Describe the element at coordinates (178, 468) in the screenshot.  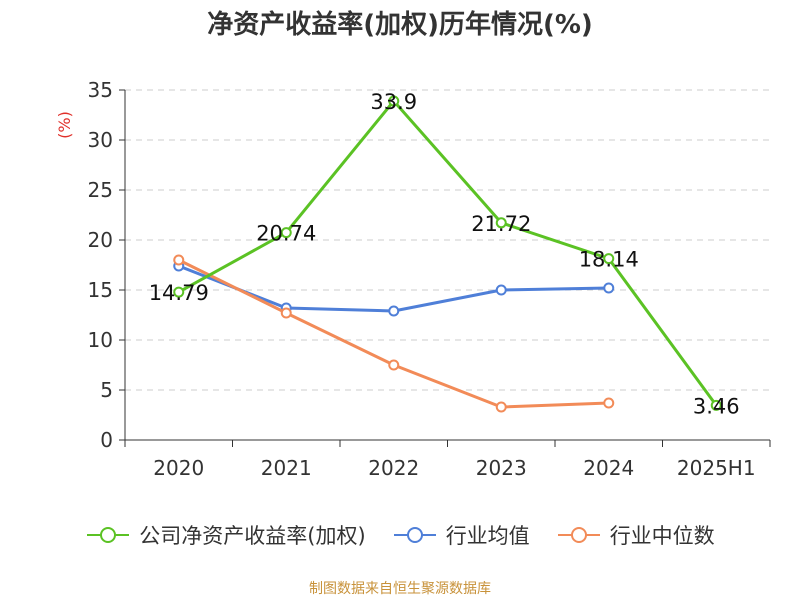
I see `x-tick-label: 2020` at that location.